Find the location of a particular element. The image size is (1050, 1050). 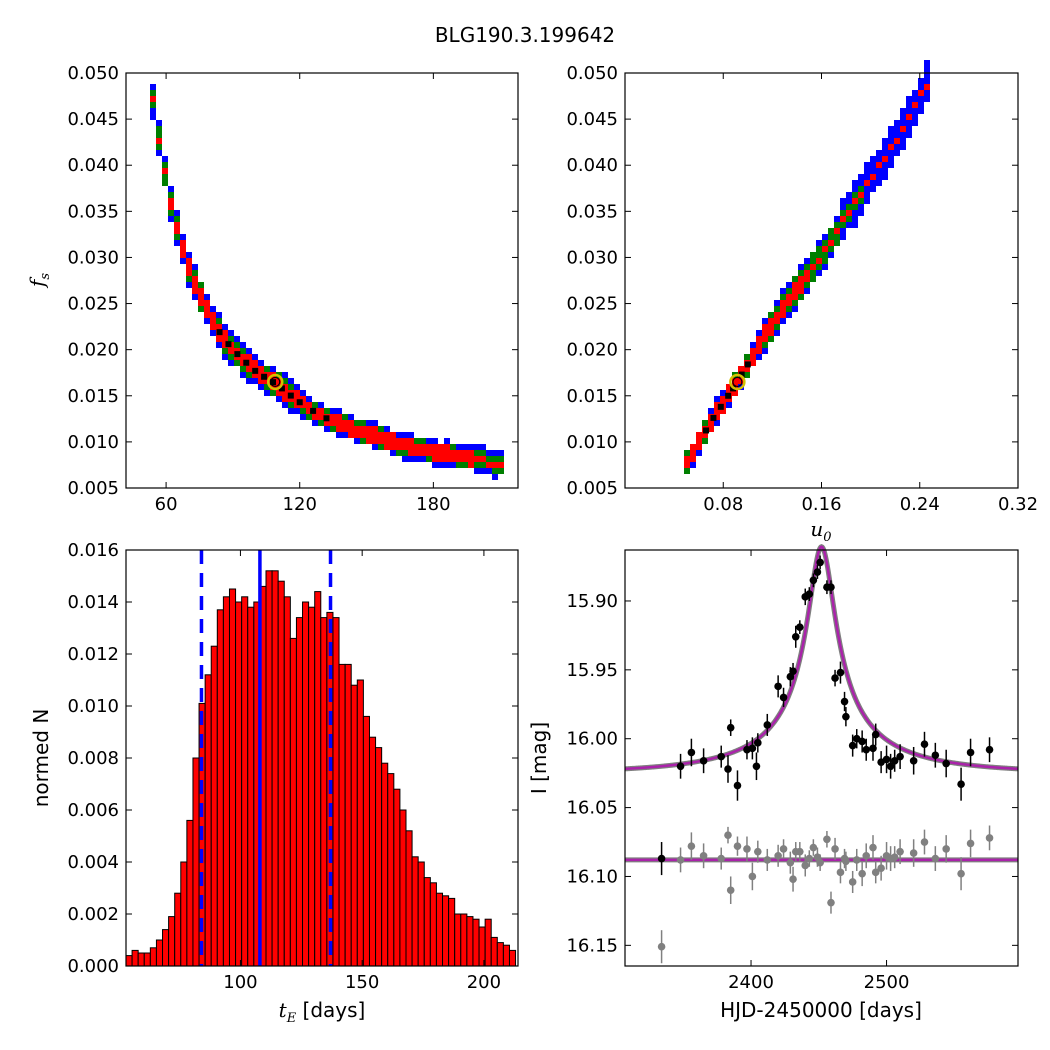

p2-best-fit-inner is located at coordinates (737, 382).